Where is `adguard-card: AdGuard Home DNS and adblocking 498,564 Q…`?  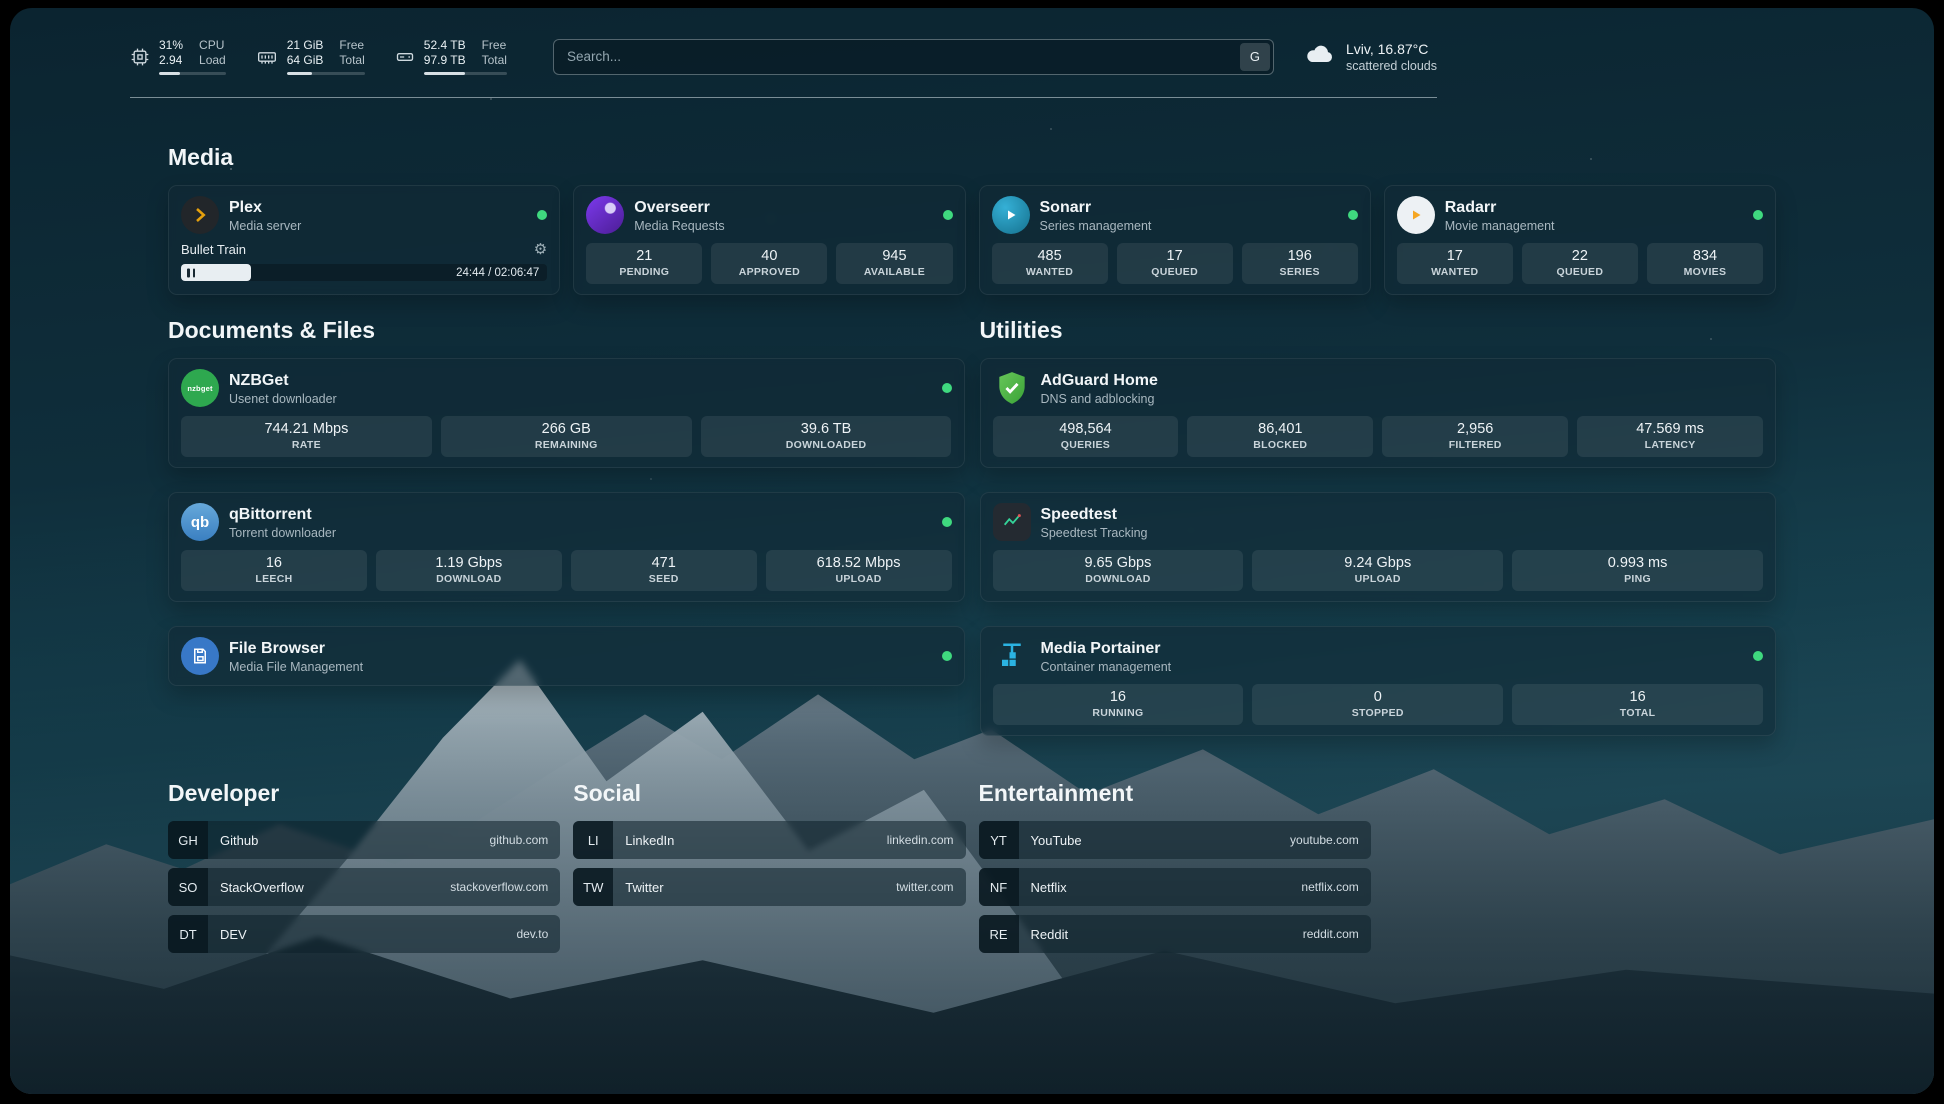 adguard-card: AdGuard Home DNS and adblocking 498,564 Q… is located at coordinates (1377, 413).